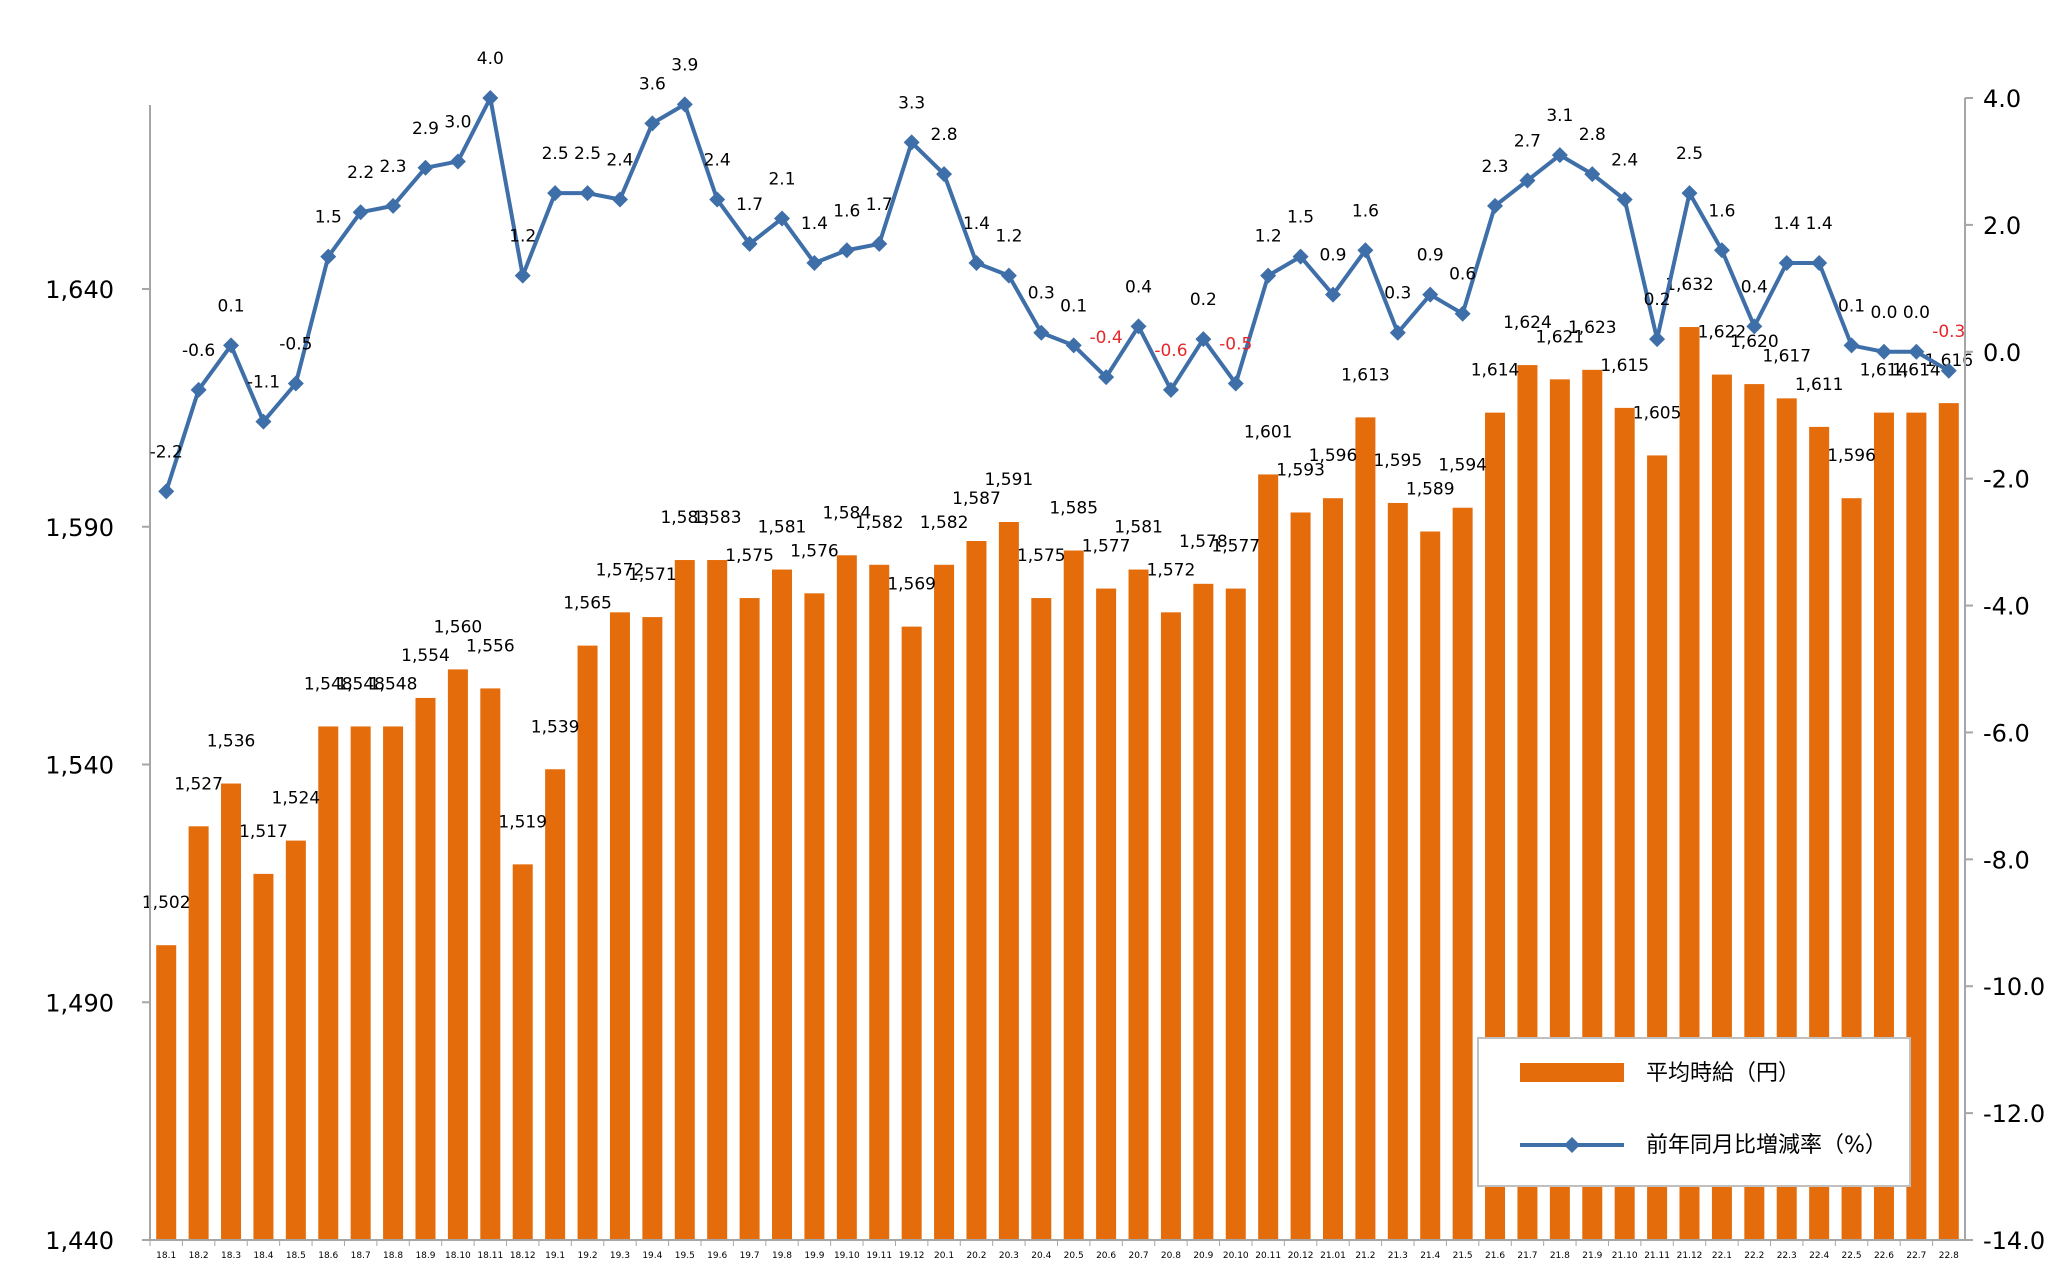  Describe the element at coordinates (1009, 480) in the screenshot. I see `bar-value-label: 1,591` at that location.